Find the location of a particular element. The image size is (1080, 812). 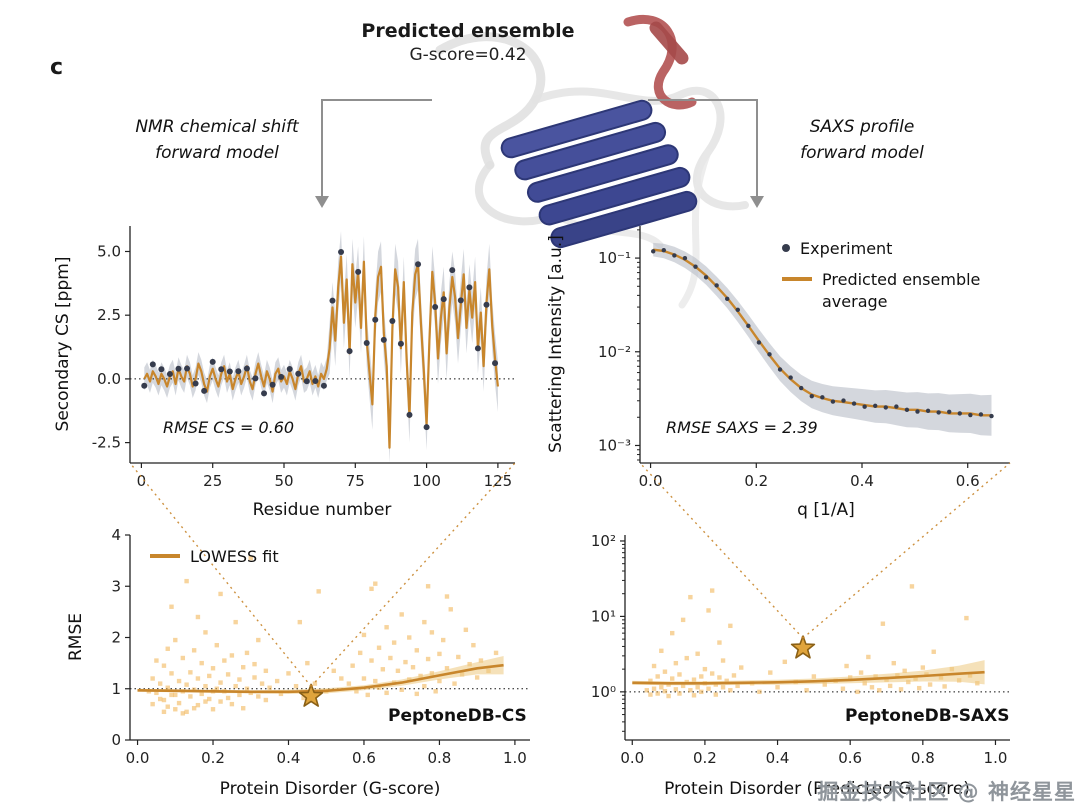

gscore-subtitle: G-score=0.42 is located at coordinates (468, 55).